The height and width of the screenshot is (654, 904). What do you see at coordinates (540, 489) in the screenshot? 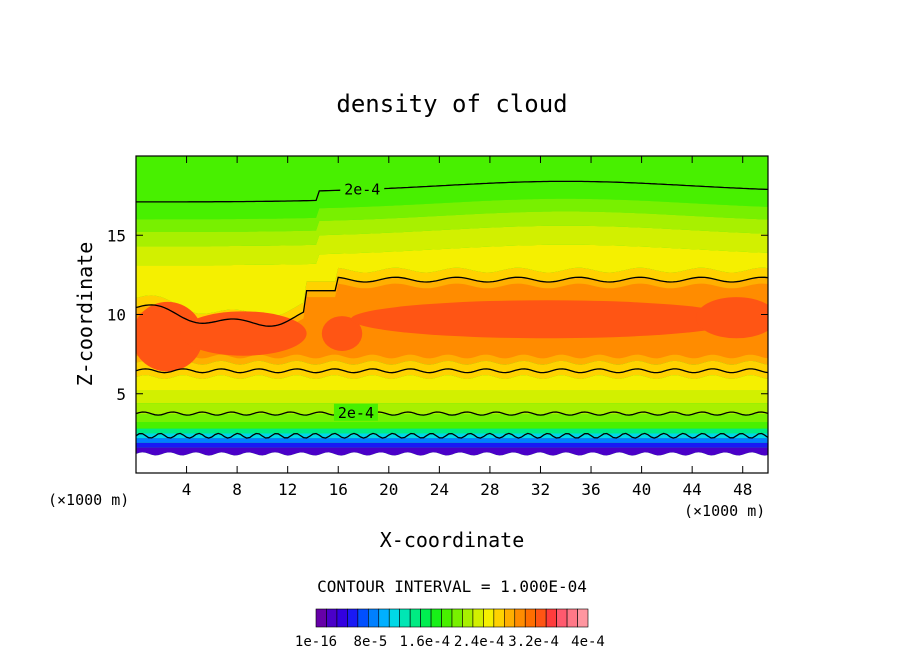
I see `x-tick-label: 32` at bounding box center [540, 489].